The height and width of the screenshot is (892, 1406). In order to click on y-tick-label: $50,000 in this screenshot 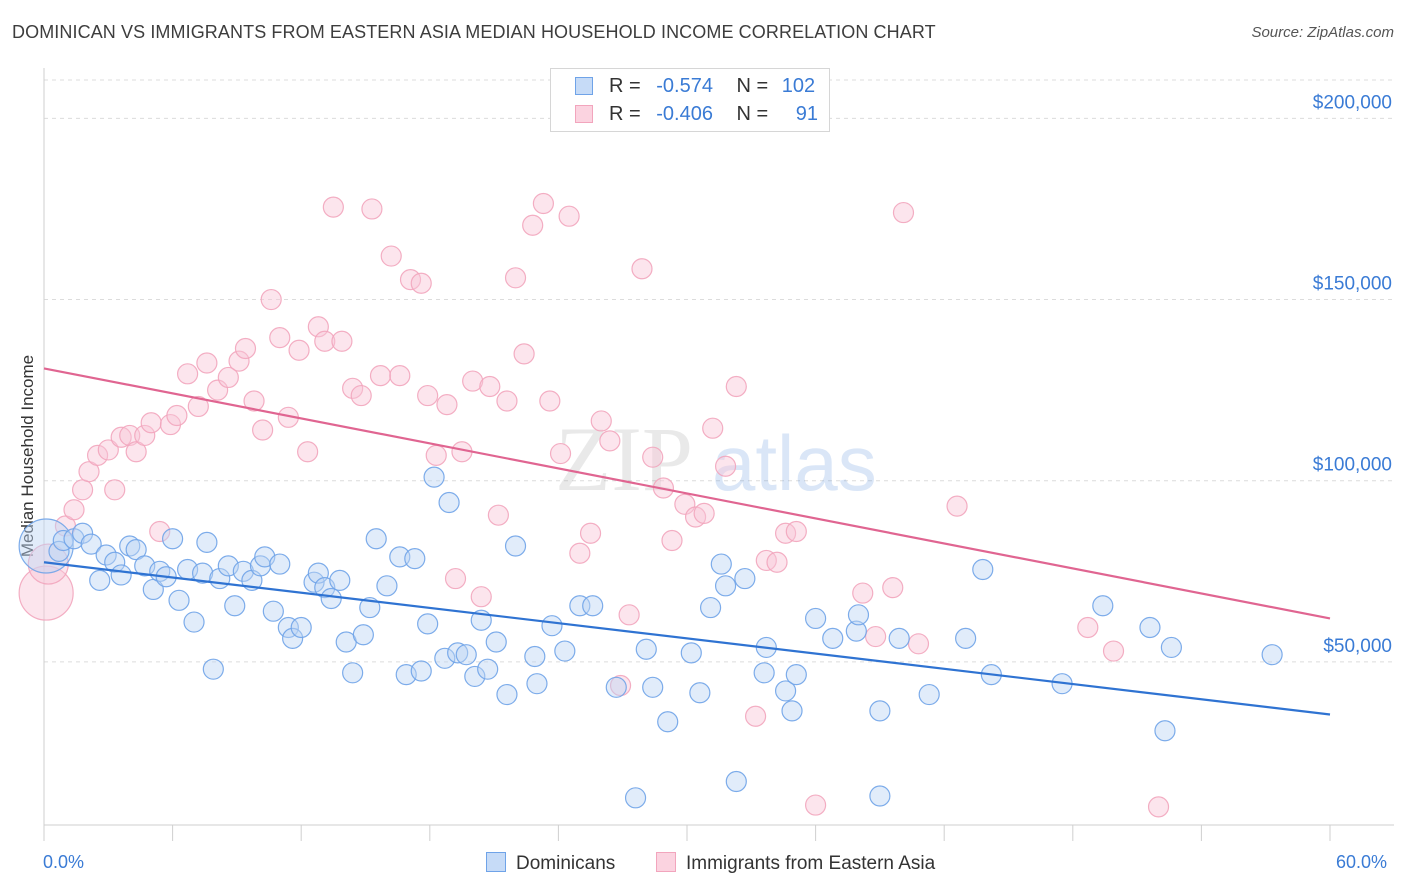, I will do `click(1357, 646)`.